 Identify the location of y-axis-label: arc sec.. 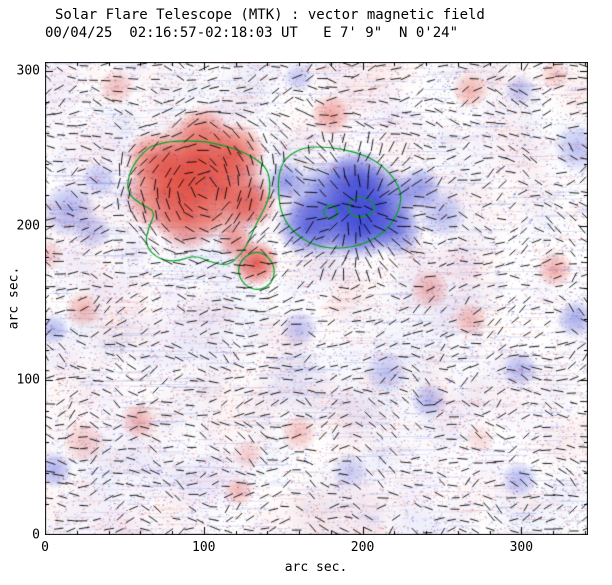
(14, 298).